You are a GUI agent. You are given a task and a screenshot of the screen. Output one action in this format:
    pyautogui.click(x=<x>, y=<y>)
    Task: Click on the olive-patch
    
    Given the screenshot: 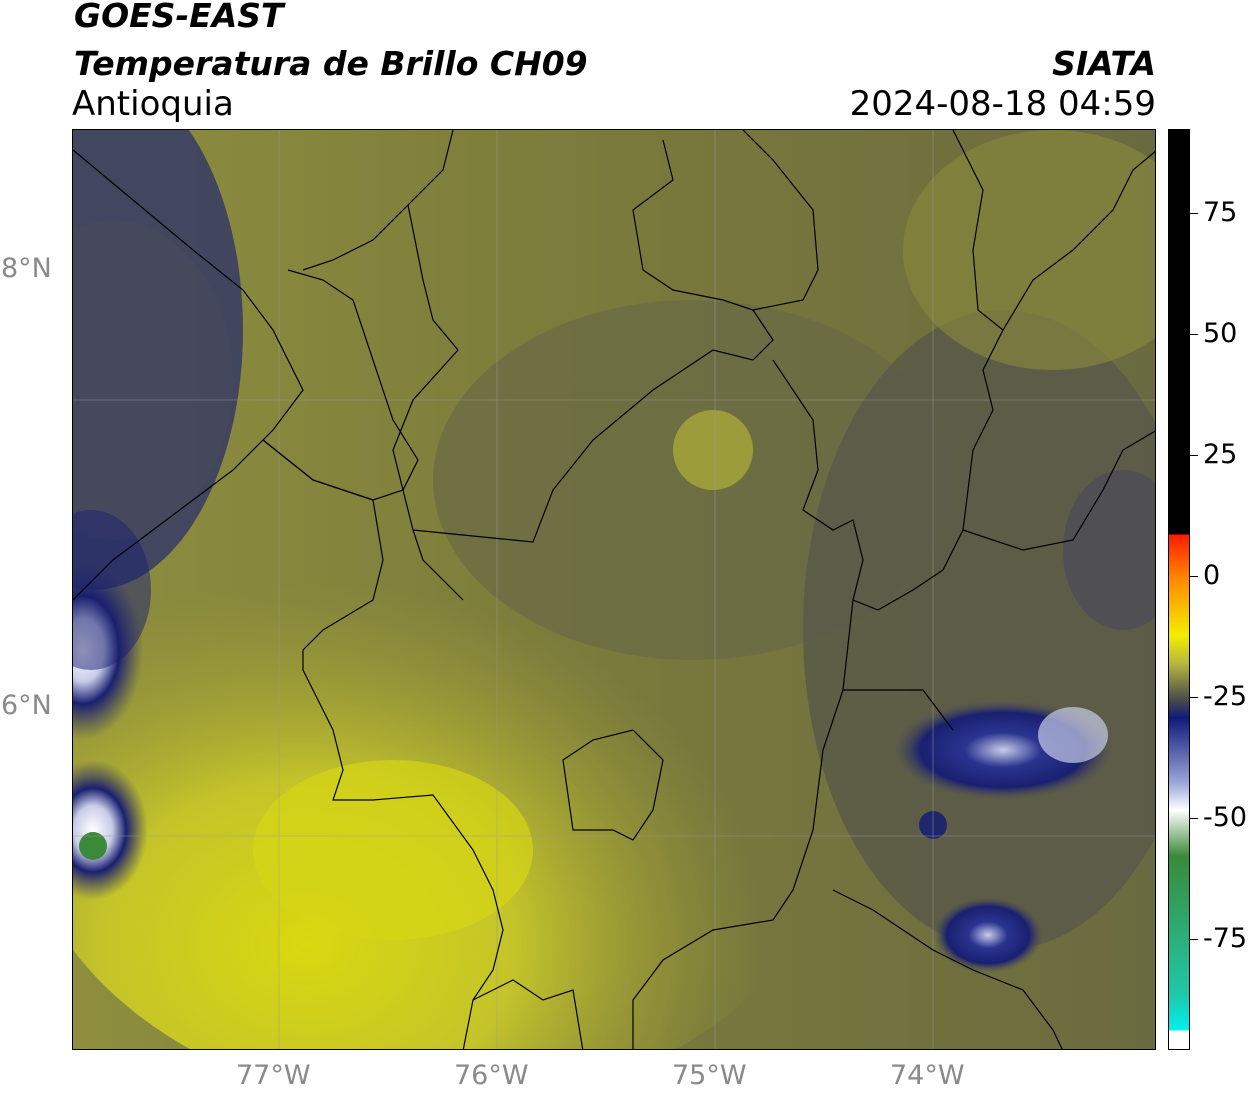 What is the action you would take?
    pyautogui.click(x=713, y=450)
    